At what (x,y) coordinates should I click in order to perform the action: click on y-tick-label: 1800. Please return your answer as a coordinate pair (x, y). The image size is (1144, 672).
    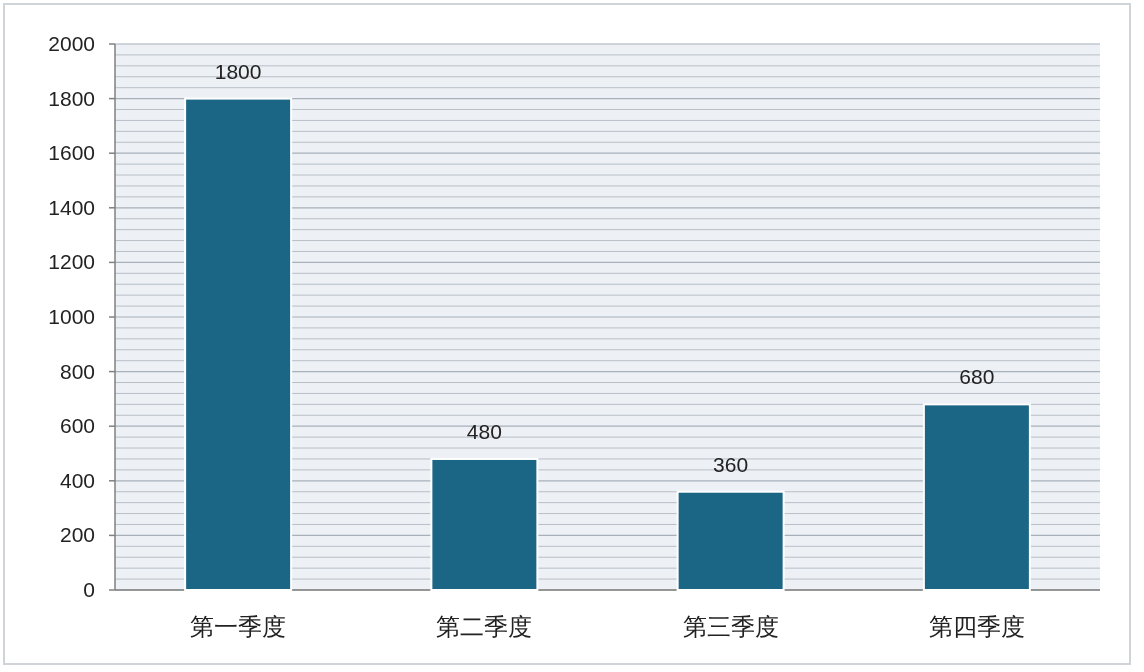
    Looking at the image, I should click on (71, 98).